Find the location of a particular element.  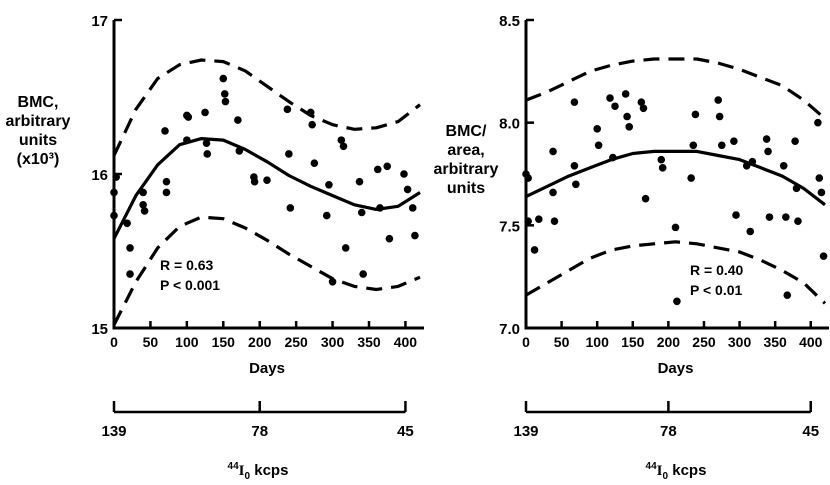

stats-annotation: R = 0.40 is located at coordinates (717, 270).